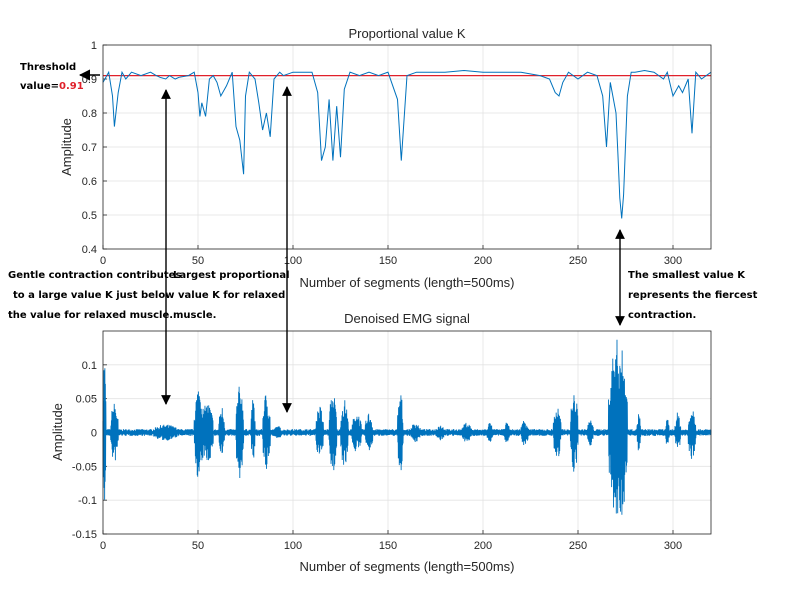 Image resolution: width=787 pixels, height=599 pixels. I want to click on y-tick-label: 1, so click(94, 46).